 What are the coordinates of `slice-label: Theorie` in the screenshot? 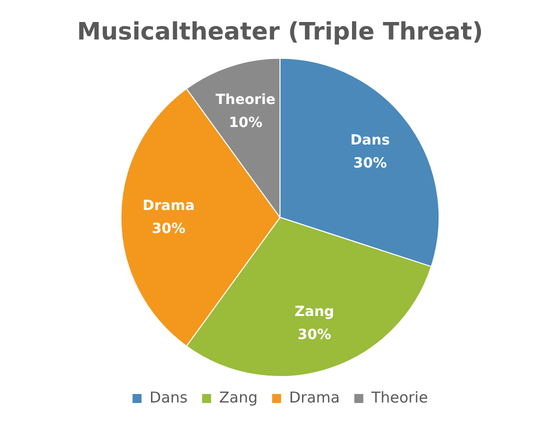 It's located at (246, 100).